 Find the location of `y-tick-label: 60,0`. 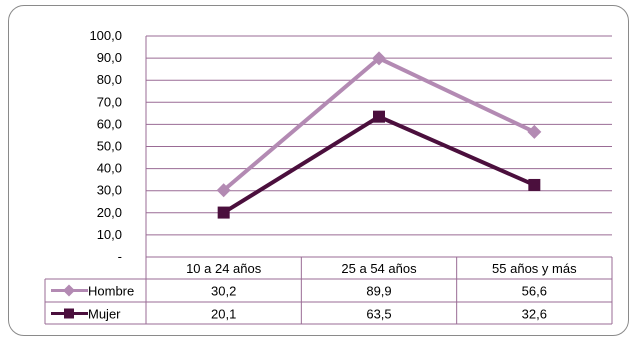

y-tick-label: 60,0 is located at coordinates (109, 123).